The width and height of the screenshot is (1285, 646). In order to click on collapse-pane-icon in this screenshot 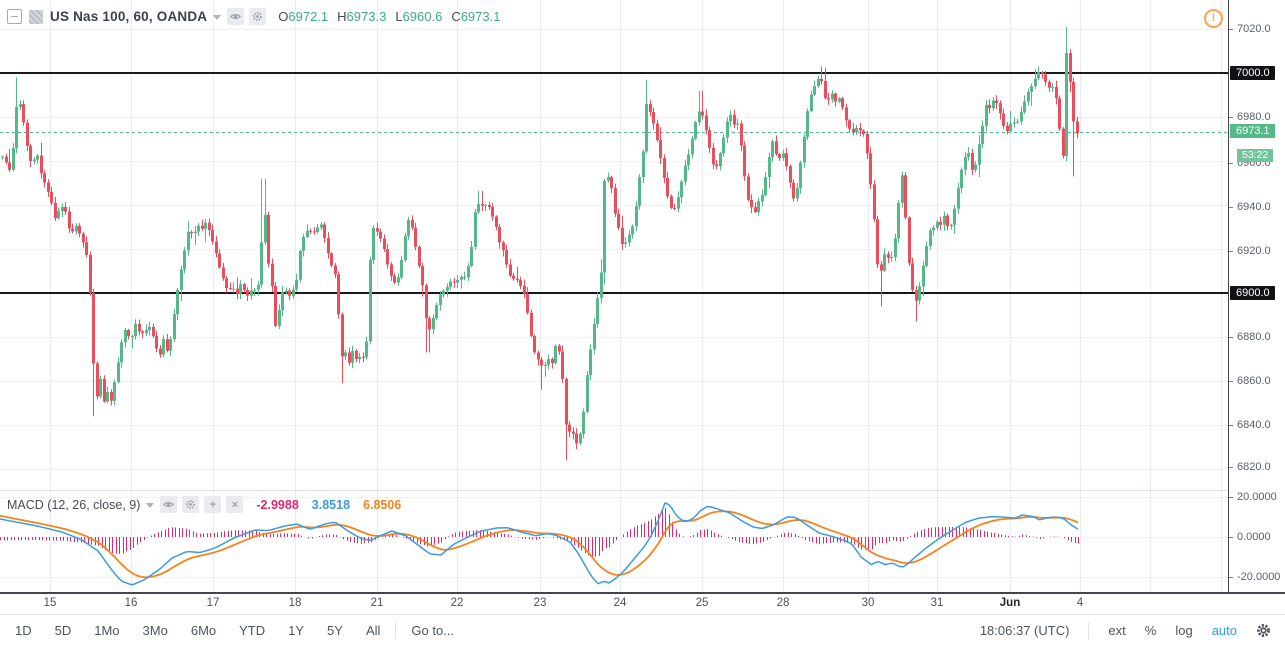, I will do `click(14, 16)`.